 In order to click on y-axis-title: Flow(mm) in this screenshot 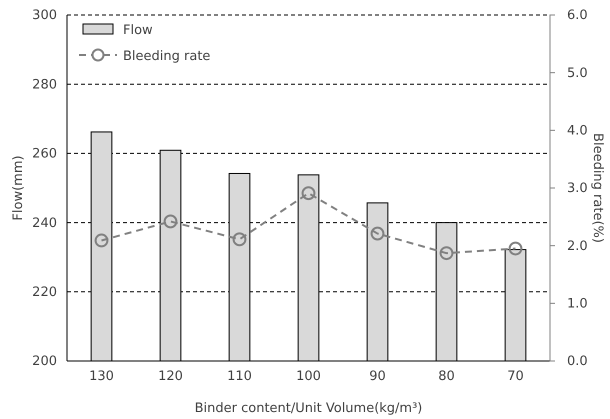, I will do `click(18, 188)`.